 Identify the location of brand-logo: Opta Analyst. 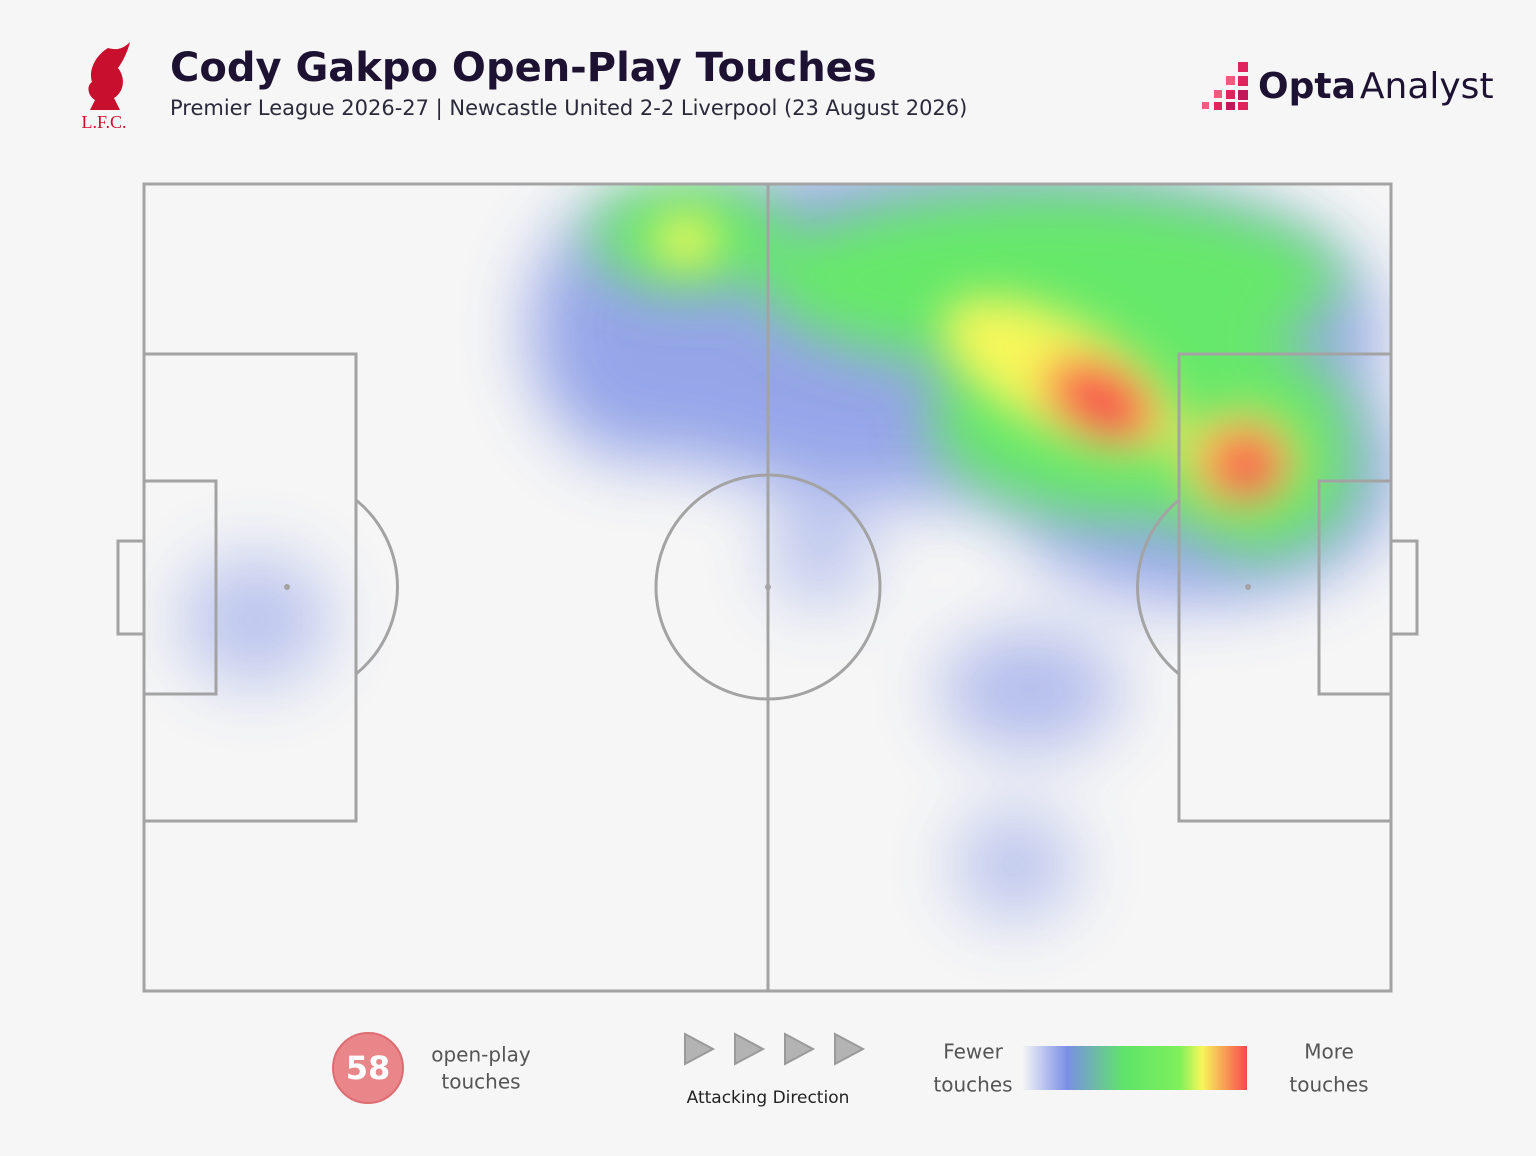
(1348, 86).